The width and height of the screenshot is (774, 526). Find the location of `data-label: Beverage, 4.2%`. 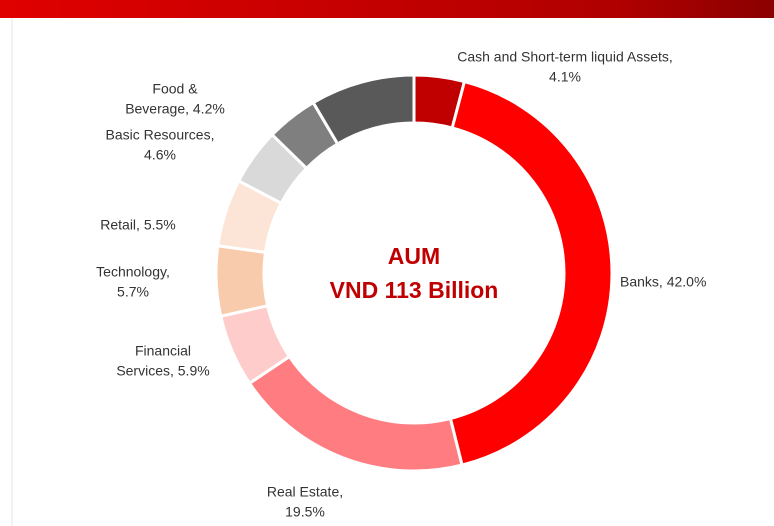

data-label: Beverage, 4.2% is located at coordinates (175, 109).